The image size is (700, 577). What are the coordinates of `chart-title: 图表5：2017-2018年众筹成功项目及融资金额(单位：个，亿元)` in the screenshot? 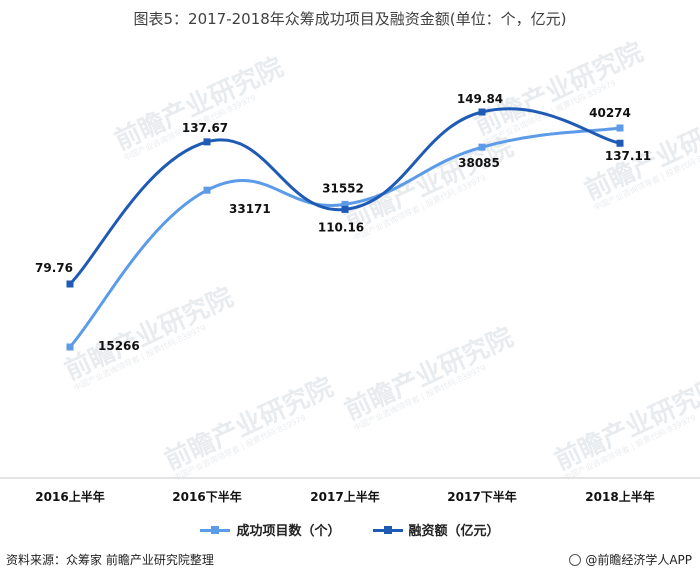 It's located at (350, 19).